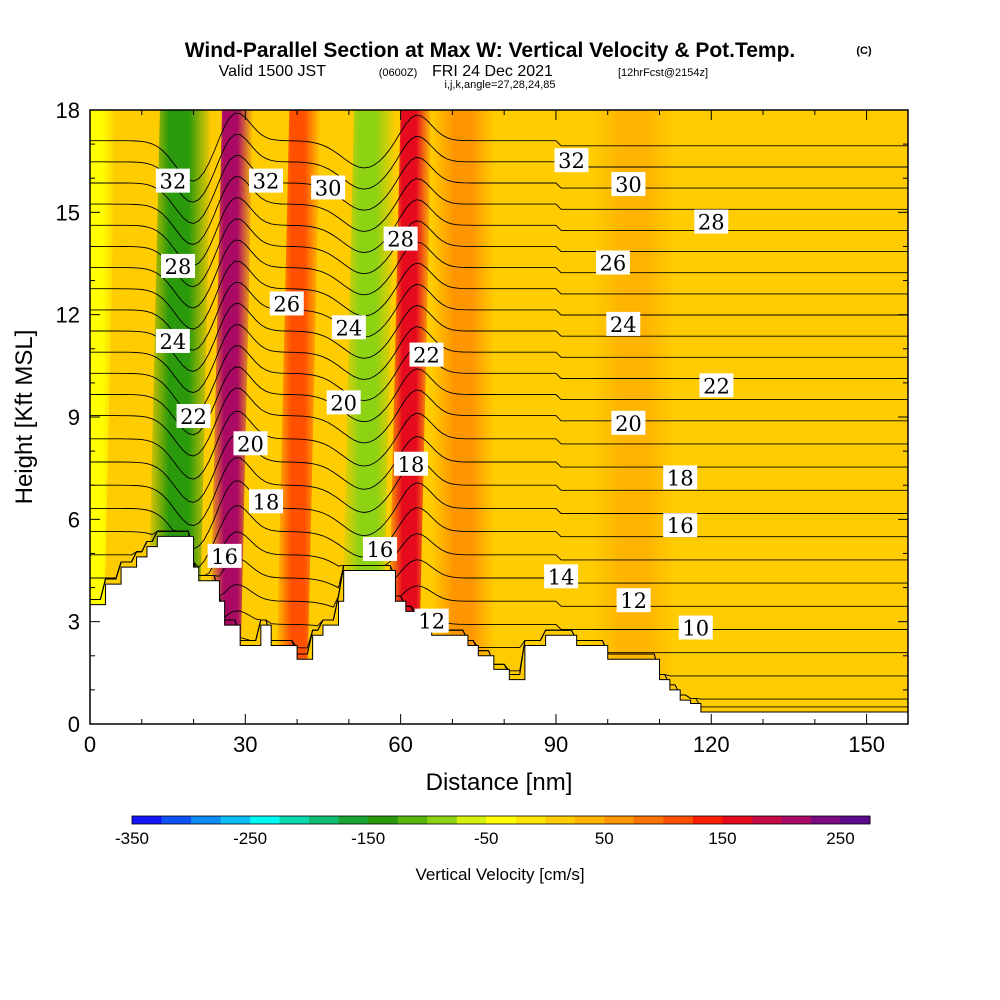 The height and width of the screenshot is (1000, 1000). What do you see at coordinates (561, 576) in the screenshot?
I see `contour-label: 14` at bounding box center [561, 576].